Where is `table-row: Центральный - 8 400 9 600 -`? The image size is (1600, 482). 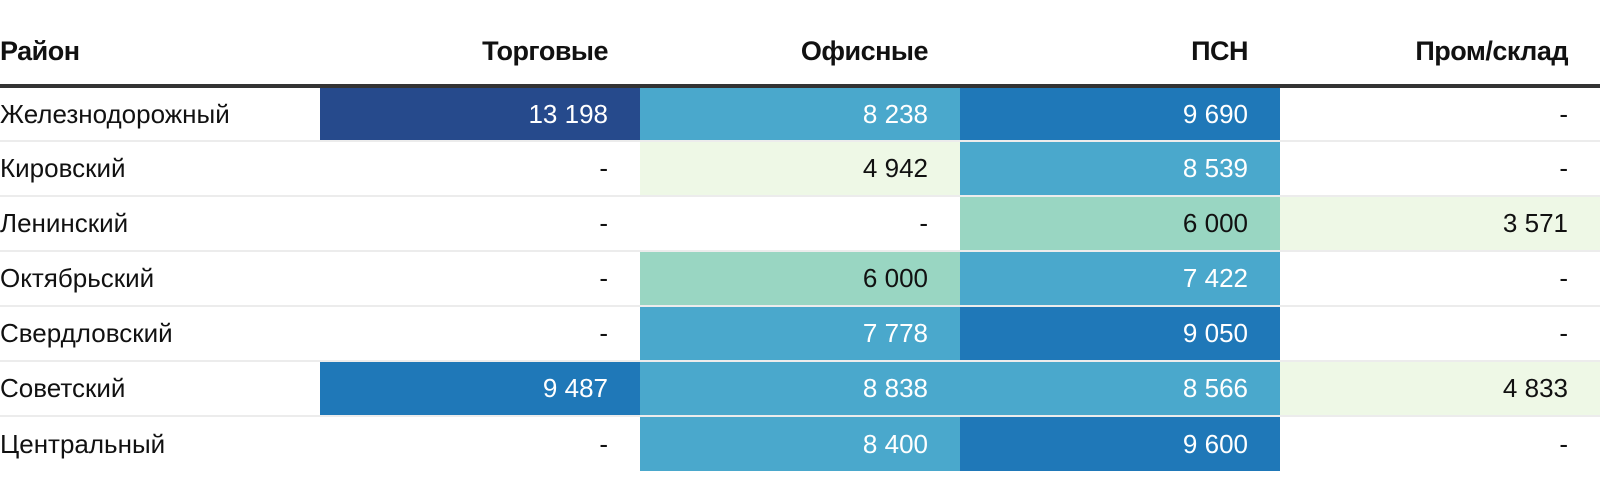 table-row: Центральный - 8 400 9 600 - is located at coordinates (800, 443).